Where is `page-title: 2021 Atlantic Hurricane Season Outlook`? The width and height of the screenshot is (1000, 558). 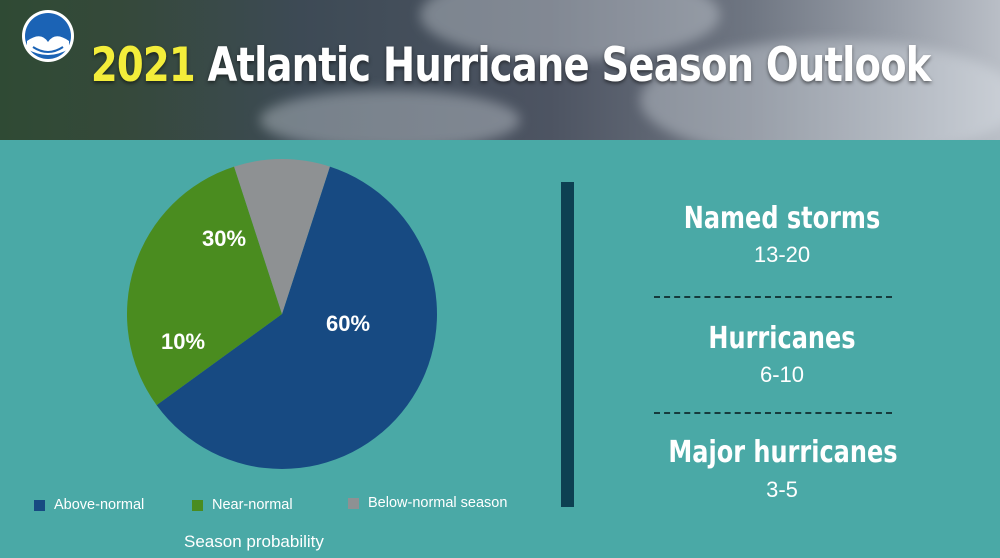
page-title: 2021 Atlantic Hurricane Season Outlook is located at coordinates (511, 66).